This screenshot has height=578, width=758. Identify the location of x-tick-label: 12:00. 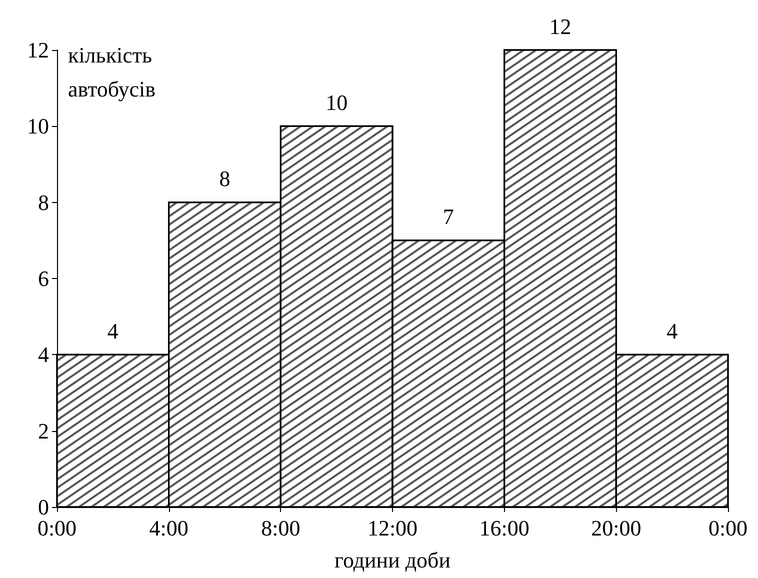
(392, 528).